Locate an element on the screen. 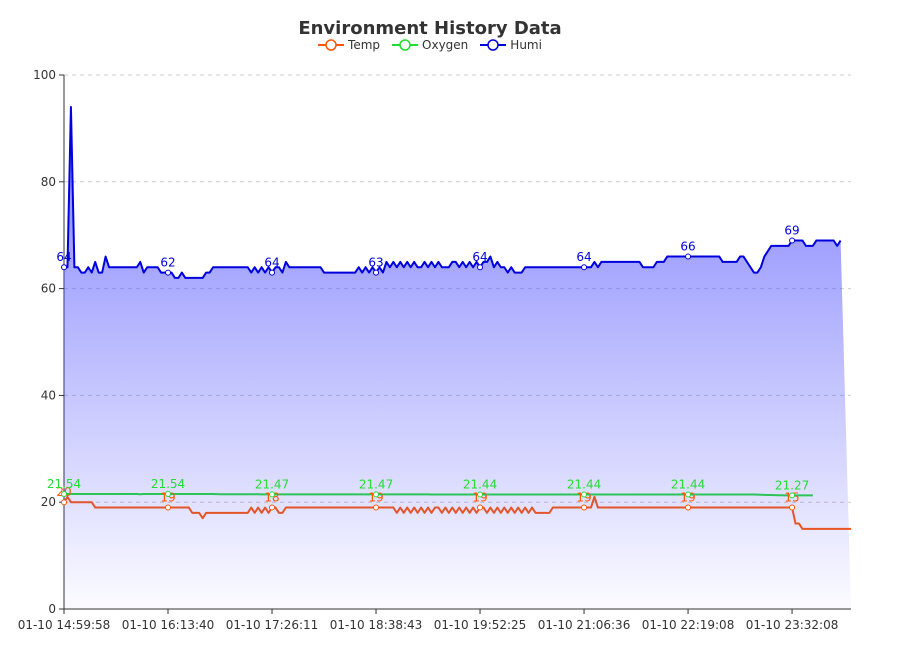 The width and height of the screenshot is (904, 645). y-tick-label: 60 is located at coordinates (48, 289).